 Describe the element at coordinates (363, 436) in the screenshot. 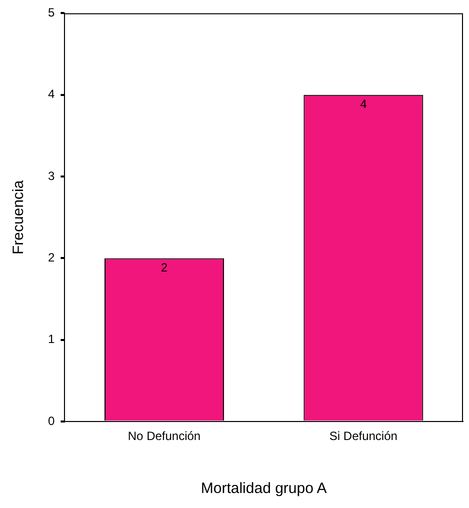

I see `x-tick-label: Si Defunción` at that location.